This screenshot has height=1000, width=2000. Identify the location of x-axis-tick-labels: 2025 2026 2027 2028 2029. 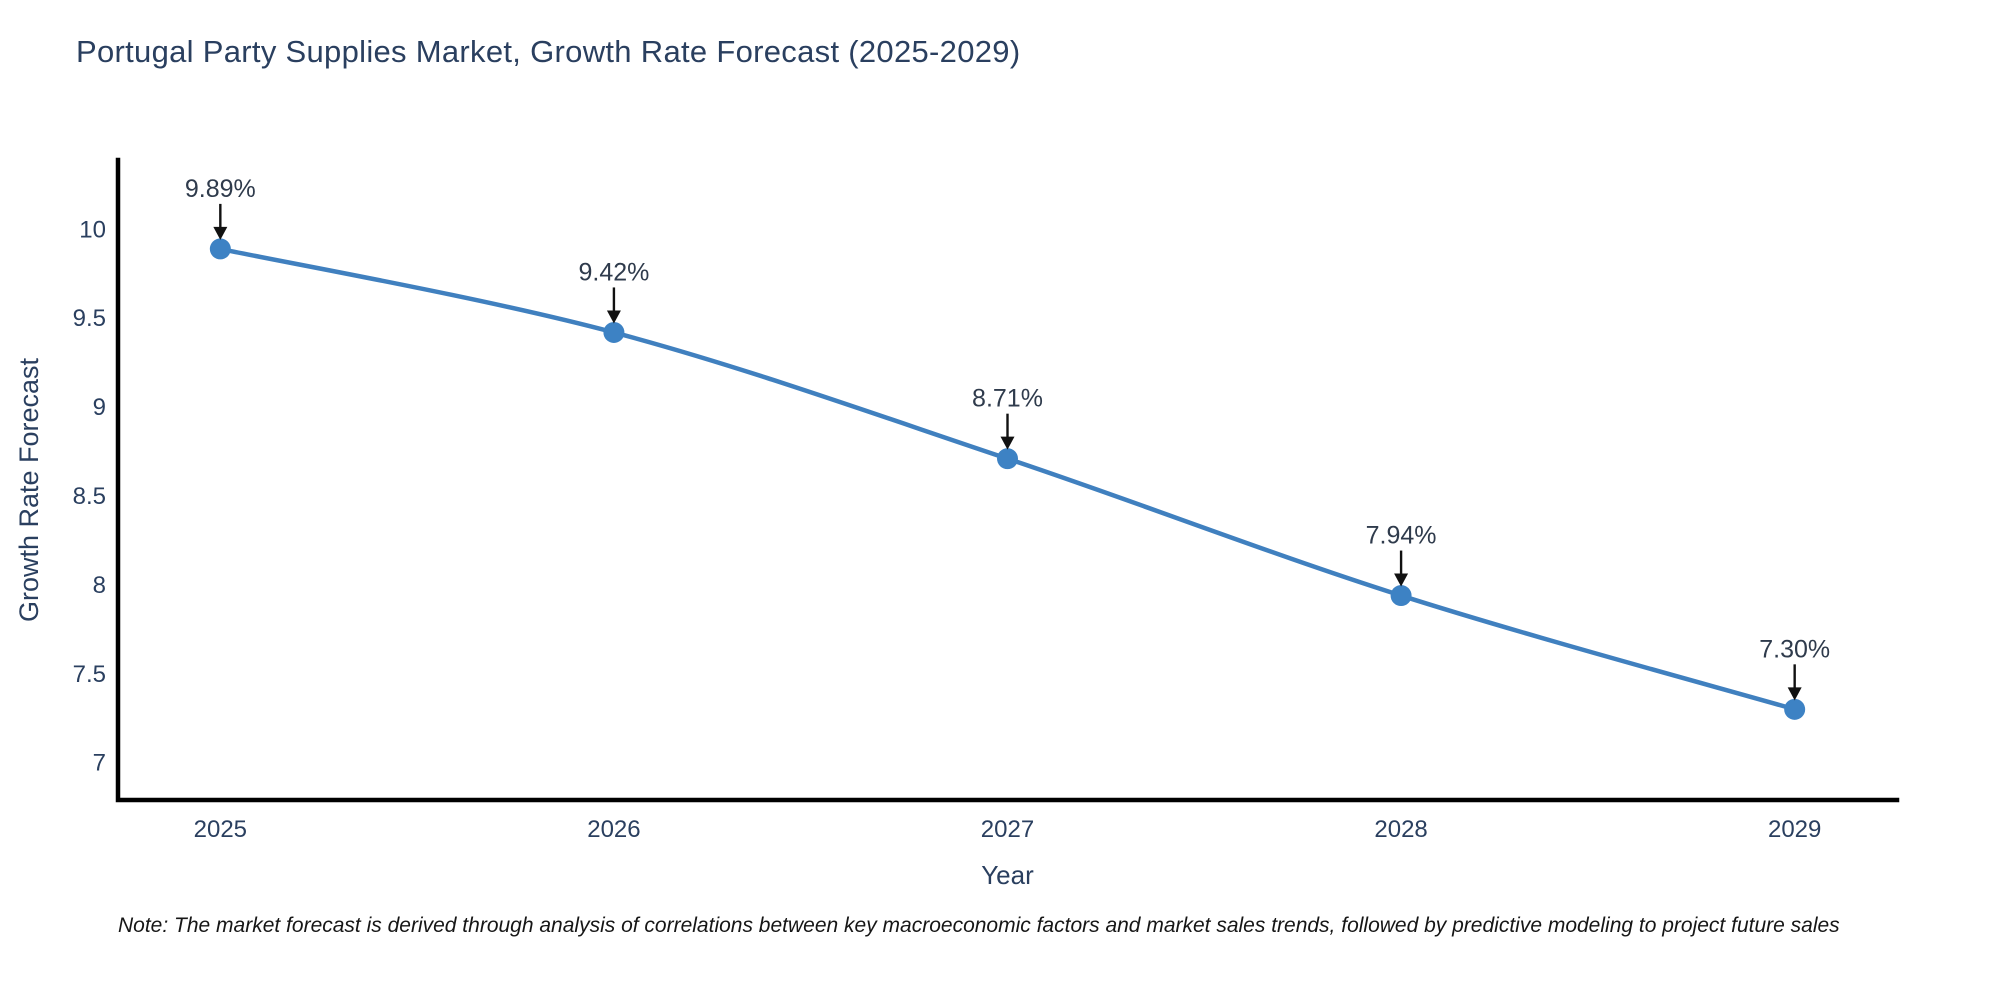
(1008, 829).